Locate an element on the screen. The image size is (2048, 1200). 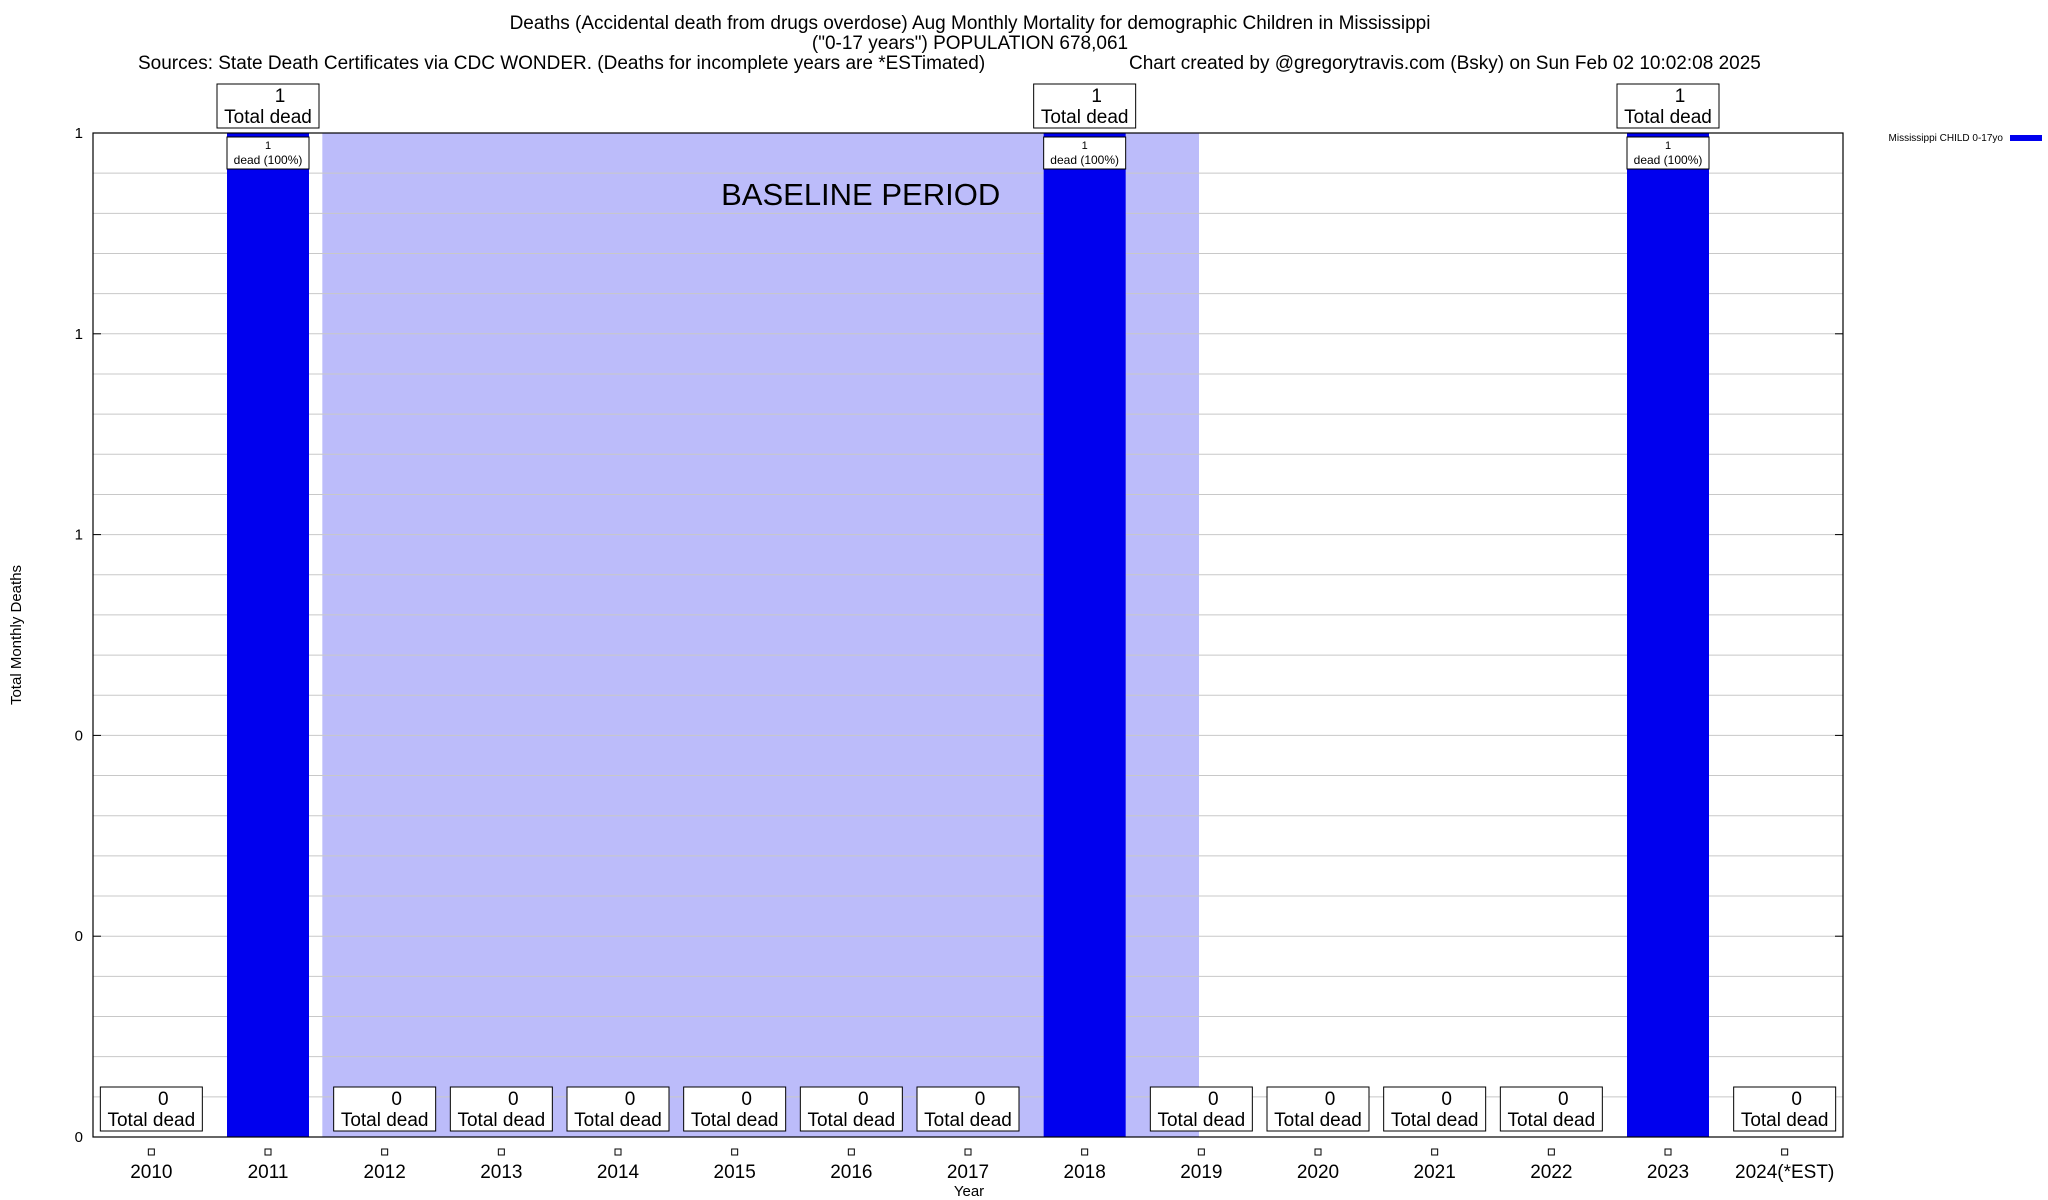
y-axis-label: Total Monthly Deaths is located at coordinates (16, 635).